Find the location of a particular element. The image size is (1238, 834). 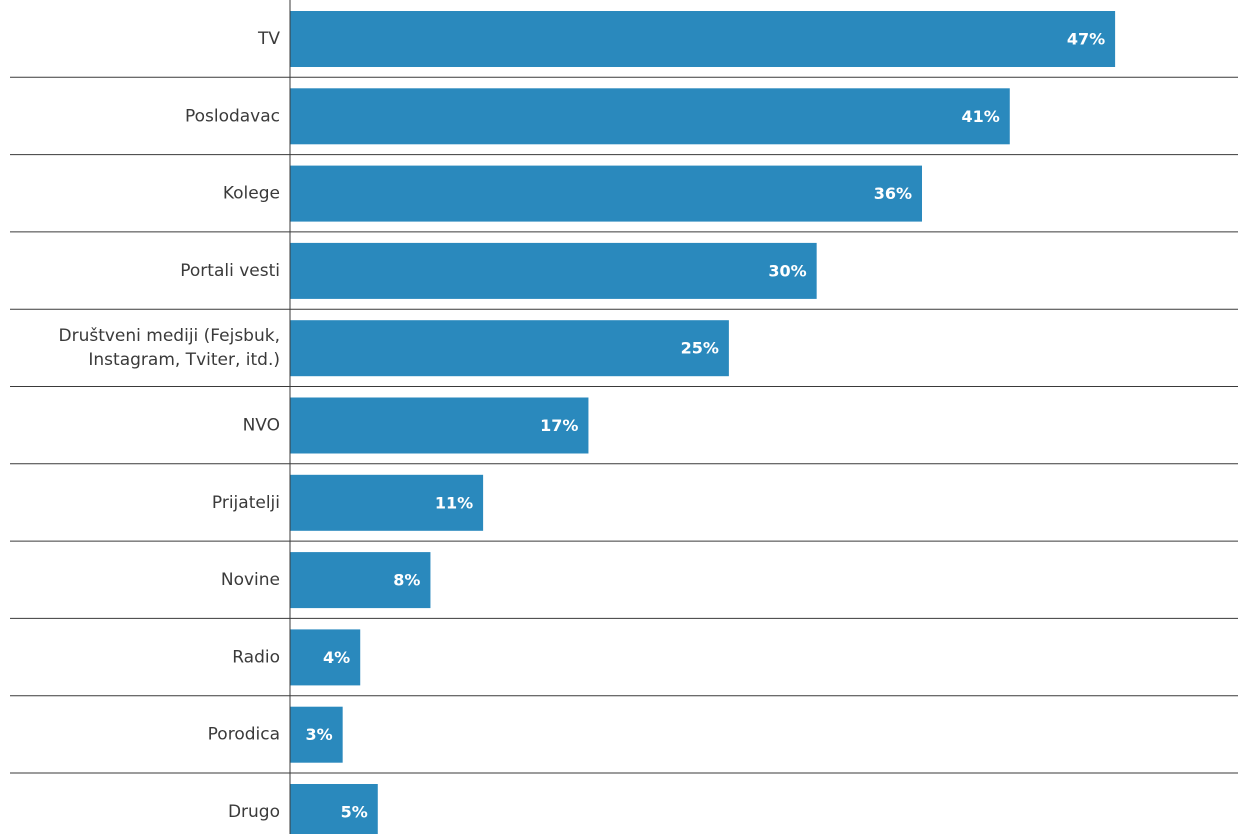

value-label: 36% is located at coordinates (893, 193).